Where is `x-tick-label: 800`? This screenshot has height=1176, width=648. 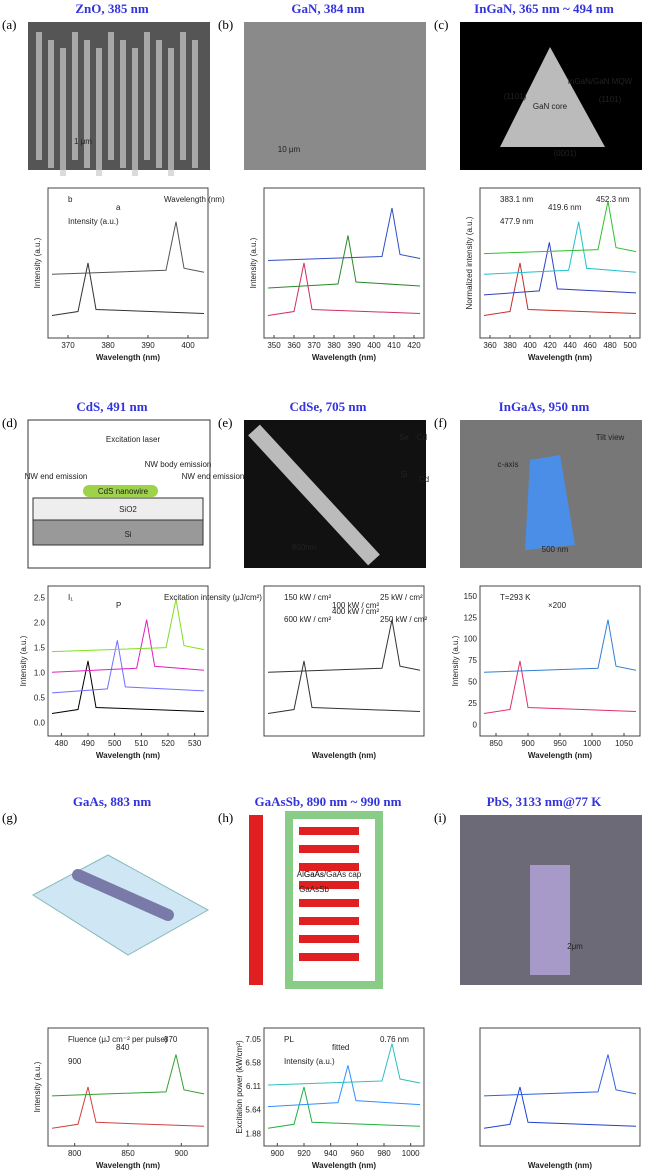
x-tick-label: 800 is located at coordinates (75, 1153).